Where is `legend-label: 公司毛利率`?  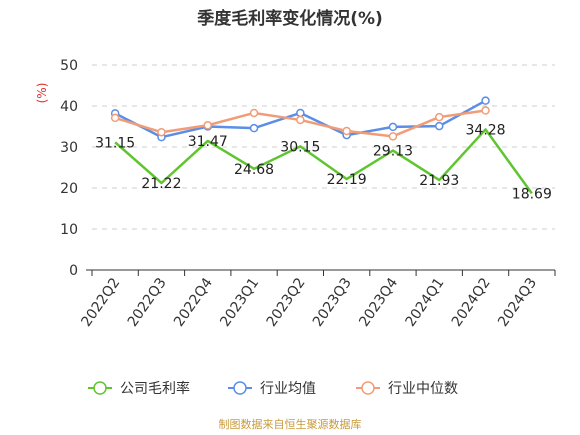
legend-label: 公司毛利率 is located at coordinates (155, 388).